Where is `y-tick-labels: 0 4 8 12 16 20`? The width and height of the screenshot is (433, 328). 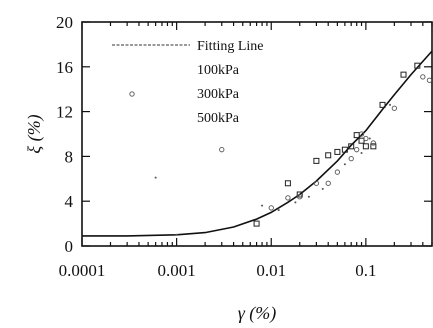
y-tick-labels: 0 4 8 12 16 20 is located at coordinates (65, 134).